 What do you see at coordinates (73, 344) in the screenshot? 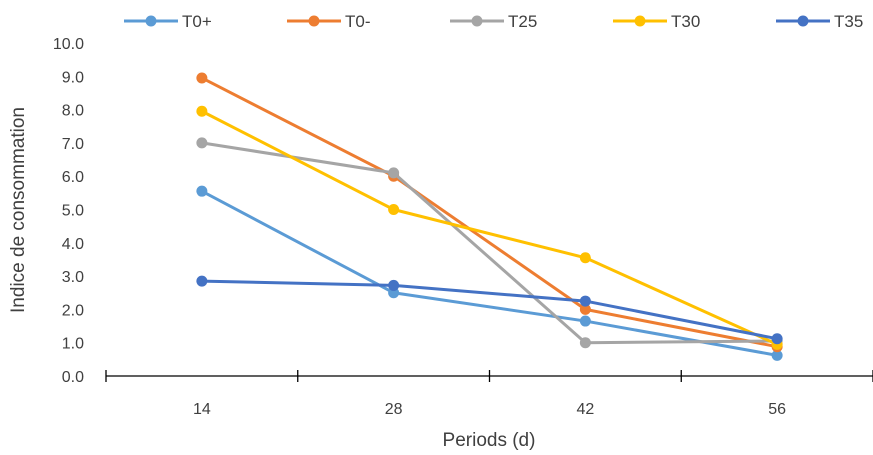
I see `y-tick-label: 1.0` at bounding box center [73, 344].